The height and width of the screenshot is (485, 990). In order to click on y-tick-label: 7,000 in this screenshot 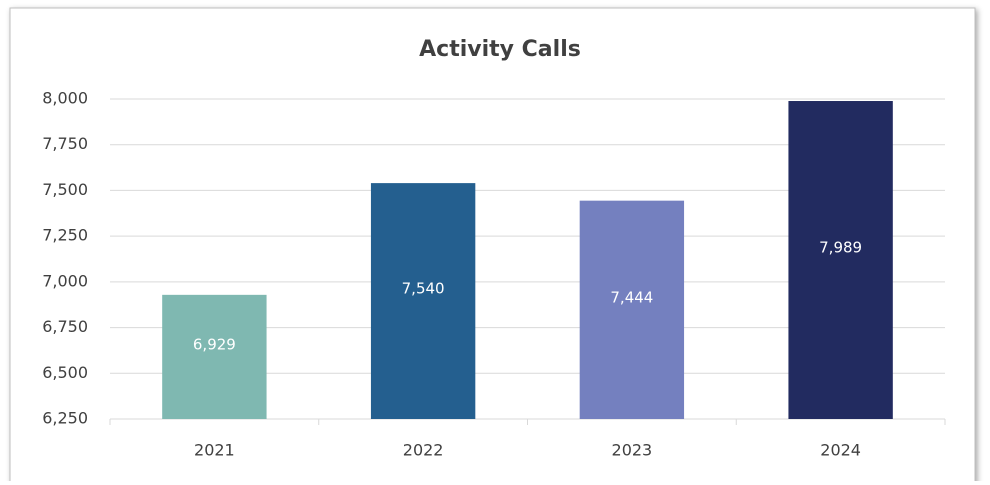, I will do `click(65, 280)`.